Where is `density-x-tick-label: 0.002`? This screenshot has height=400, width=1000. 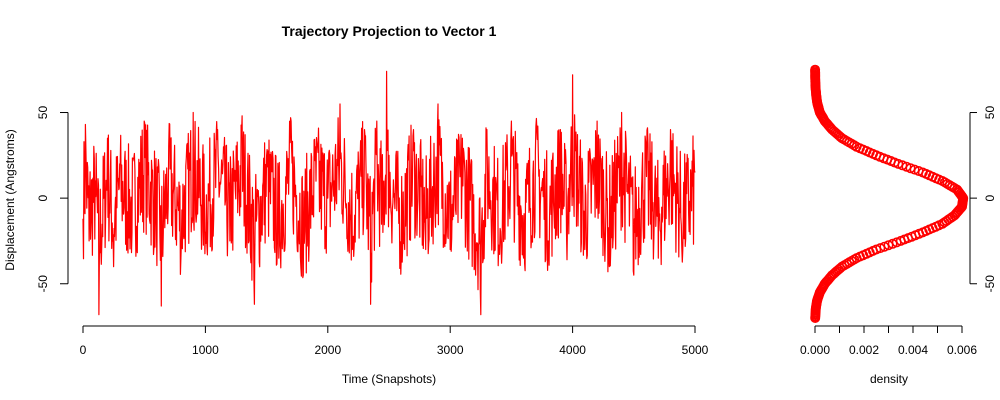 density-x-tick-label: 0.002 is located at coordinates (864, 350).